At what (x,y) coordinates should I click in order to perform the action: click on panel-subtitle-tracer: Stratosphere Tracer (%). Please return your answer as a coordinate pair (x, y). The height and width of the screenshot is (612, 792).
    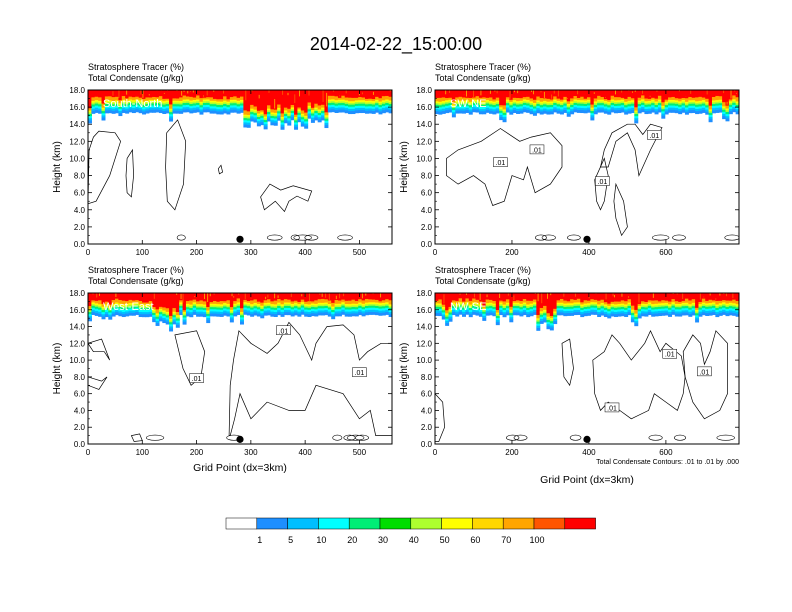
    Looking at the image, I should click on (136, 270).